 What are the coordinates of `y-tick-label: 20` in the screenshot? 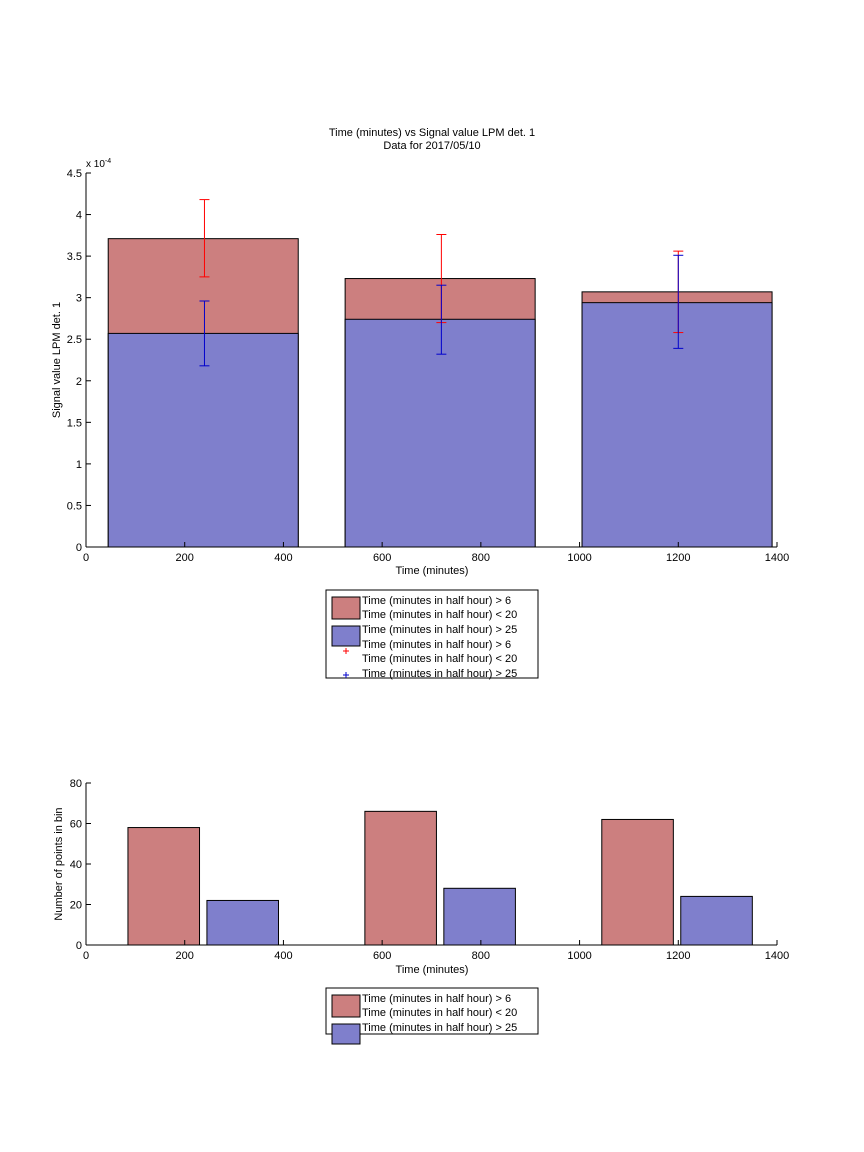 It's located at (76, 906).